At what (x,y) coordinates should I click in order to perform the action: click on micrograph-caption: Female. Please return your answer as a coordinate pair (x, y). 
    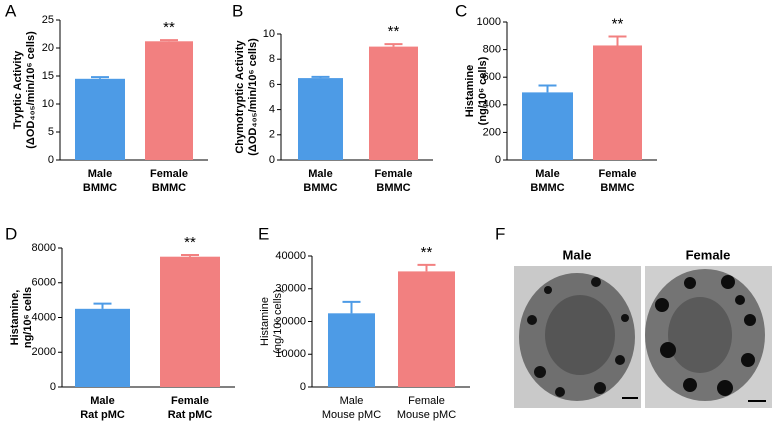
    Looking at the image, I should click on (708, 254).